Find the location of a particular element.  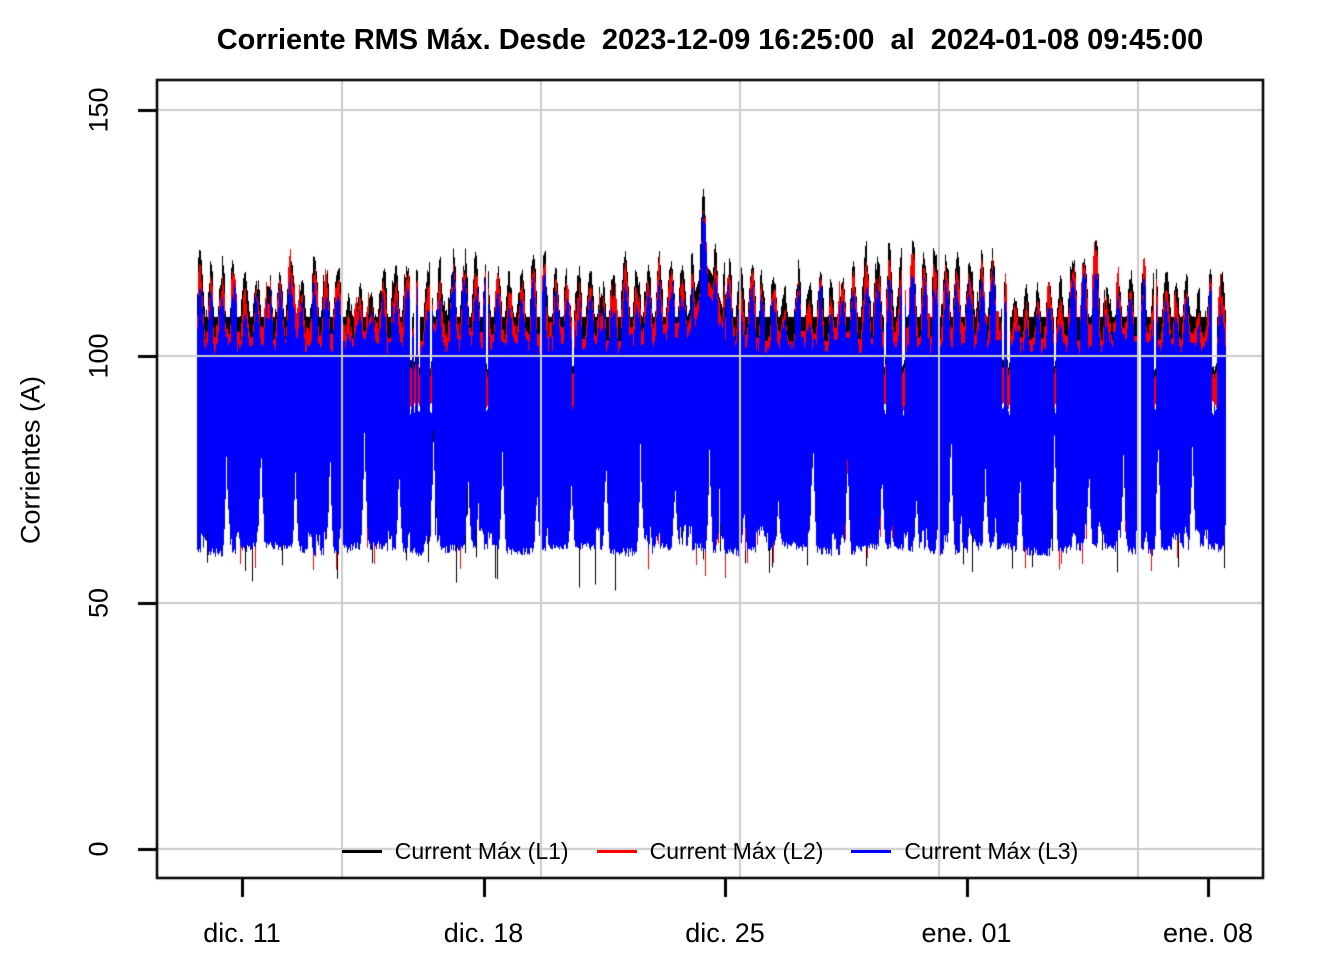

y-axis-title: Corrientes (A) is located at coordinates (30, 460).